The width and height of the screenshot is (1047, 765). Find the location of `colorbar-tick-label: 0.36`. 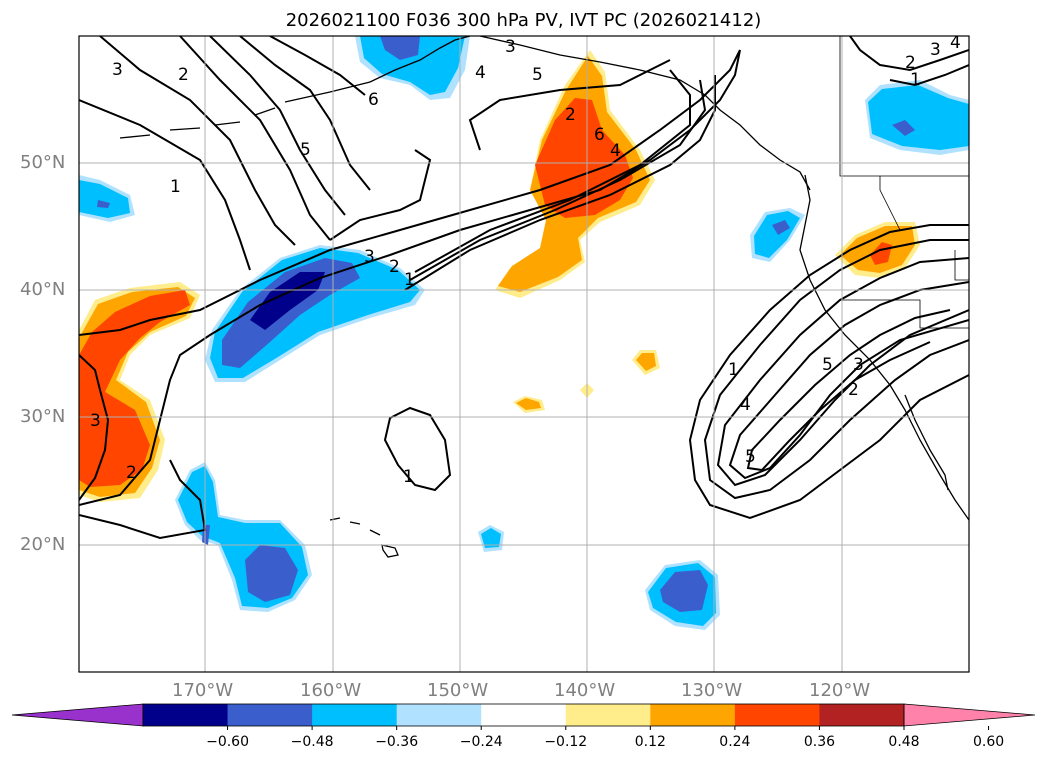

colorbar-tick-label: 0.36 is located at coordinates (819, 742).